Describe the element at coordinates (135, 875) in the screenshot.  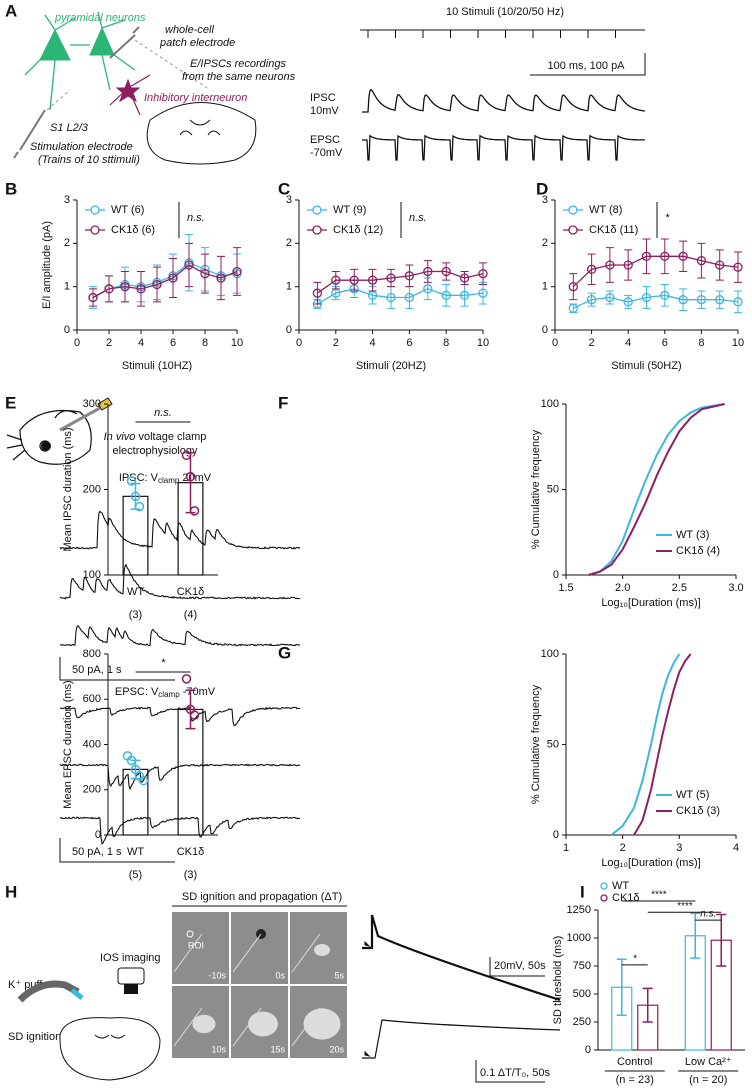
I see `sample-size: (5)` at that location.